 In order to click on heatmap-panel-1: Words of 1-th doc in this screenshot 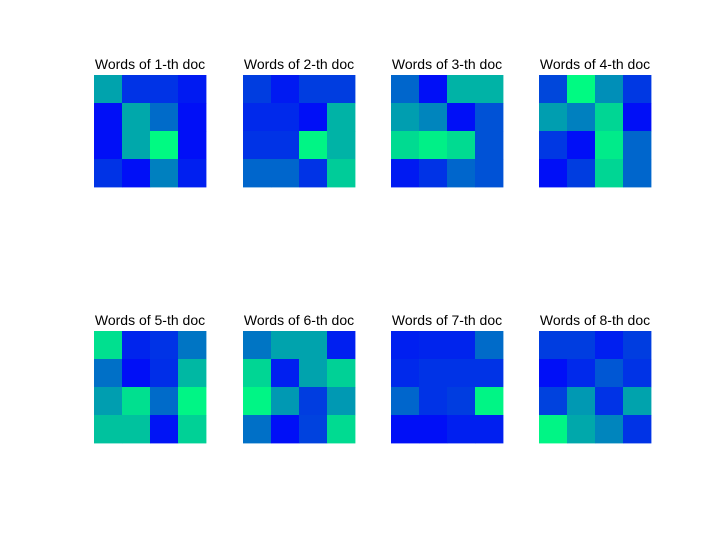, I will do `click(150, 122)`.